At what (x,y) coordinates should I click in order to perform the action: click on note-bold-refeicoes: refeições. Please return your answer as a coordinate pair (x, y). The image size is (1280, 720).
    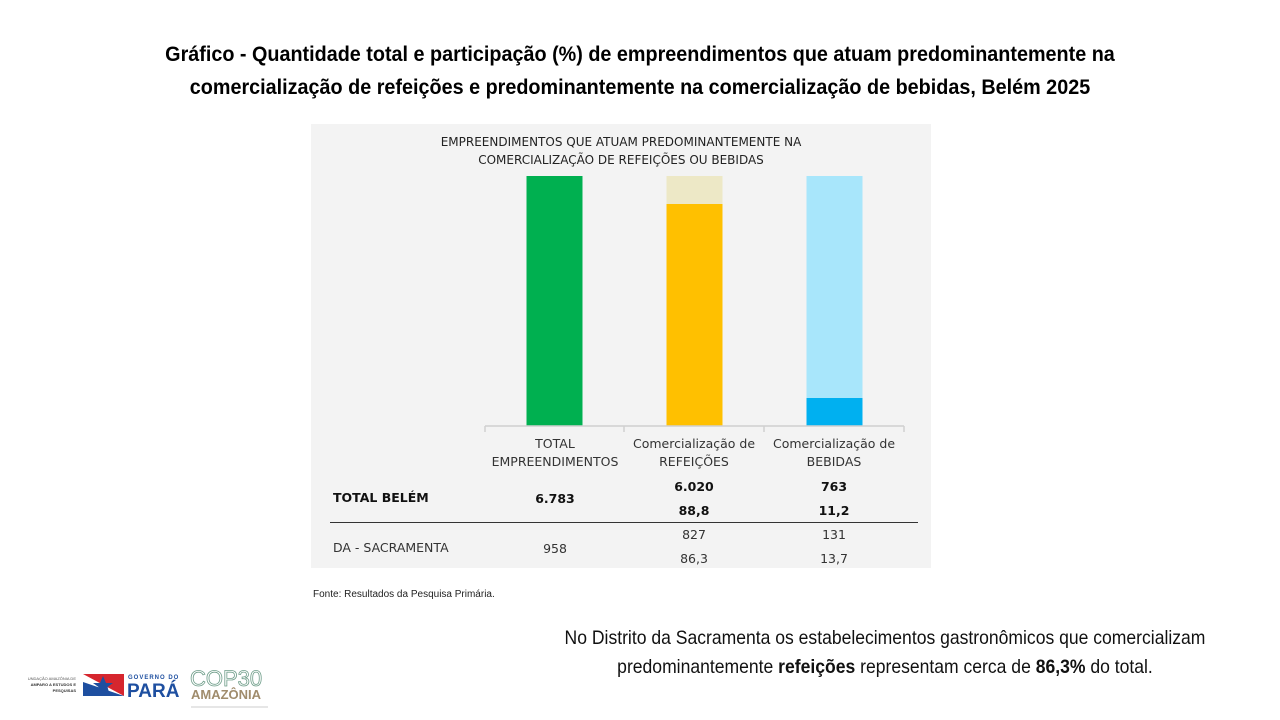
    Looking at the image, I should click on (817, 667).